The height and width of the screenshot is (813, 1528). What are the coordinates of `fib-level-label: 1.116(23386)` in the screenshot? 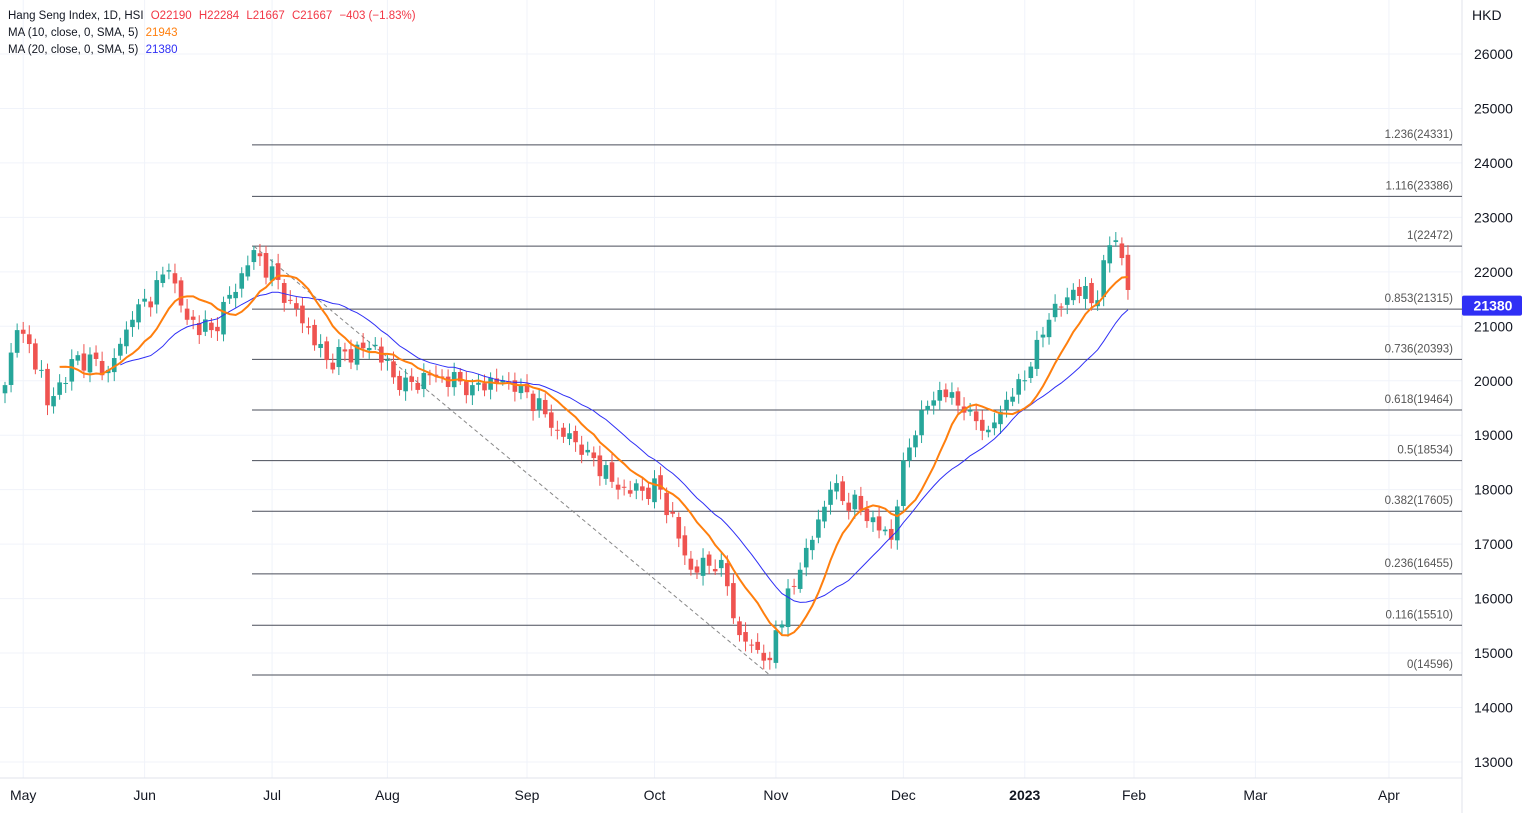 It's located at (1419, 186).